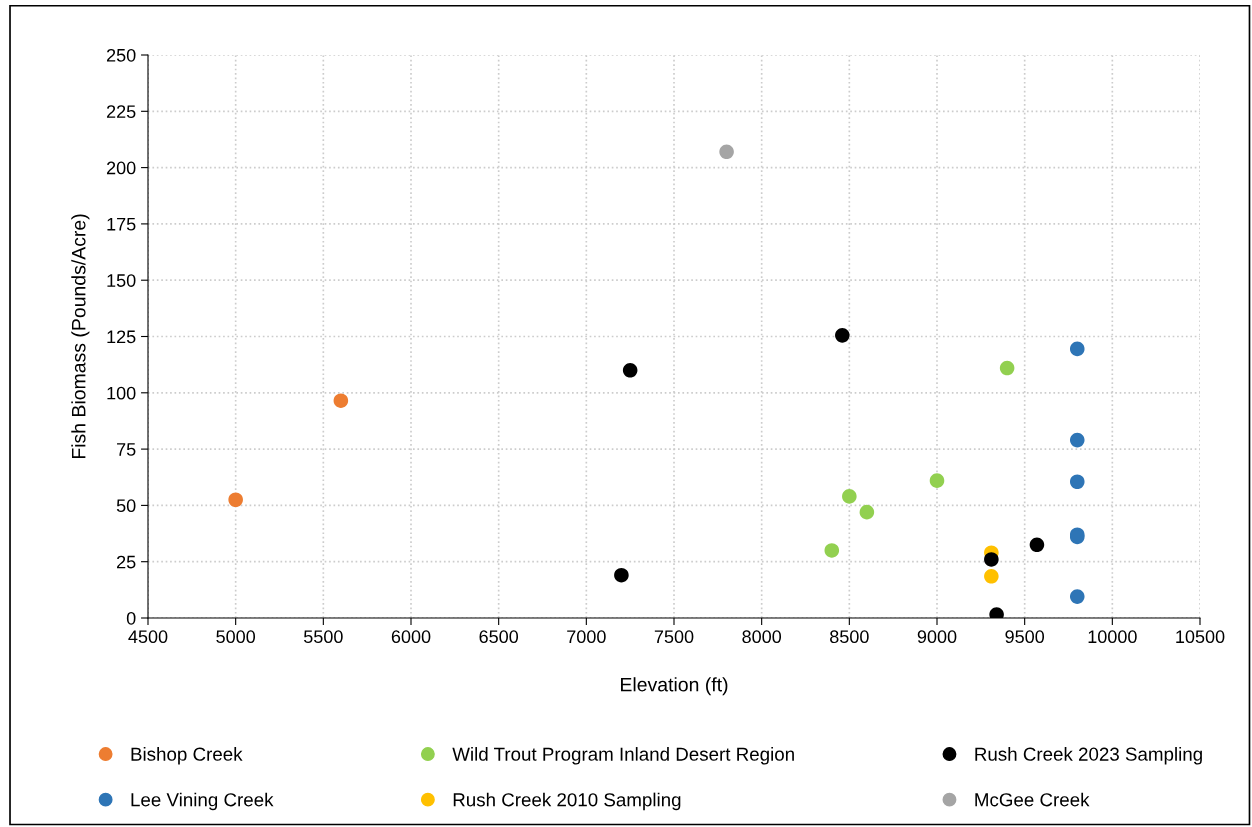  I want to click on y-tick-label: 0, so click(131, 618).